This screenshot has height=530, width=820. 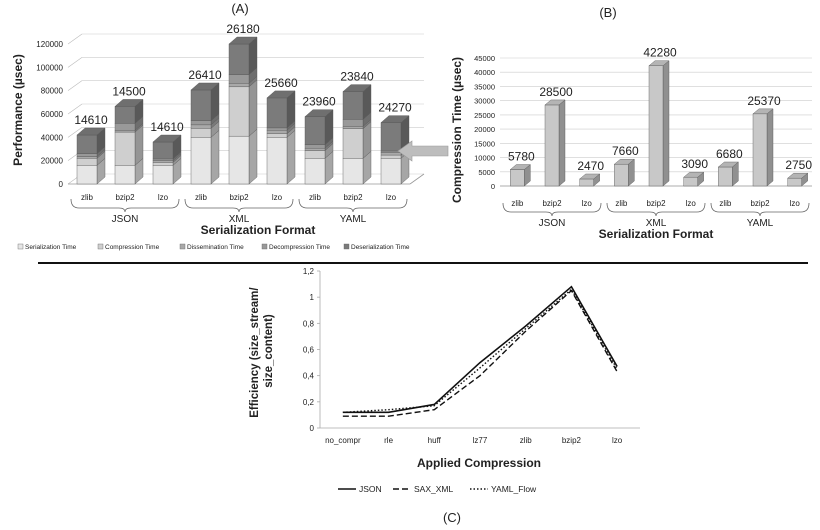 What do you see at coordinates (526, 440) in the screenshot?
I see `chart-c-xtick-label: zlib` at bounding box center [526, 440].